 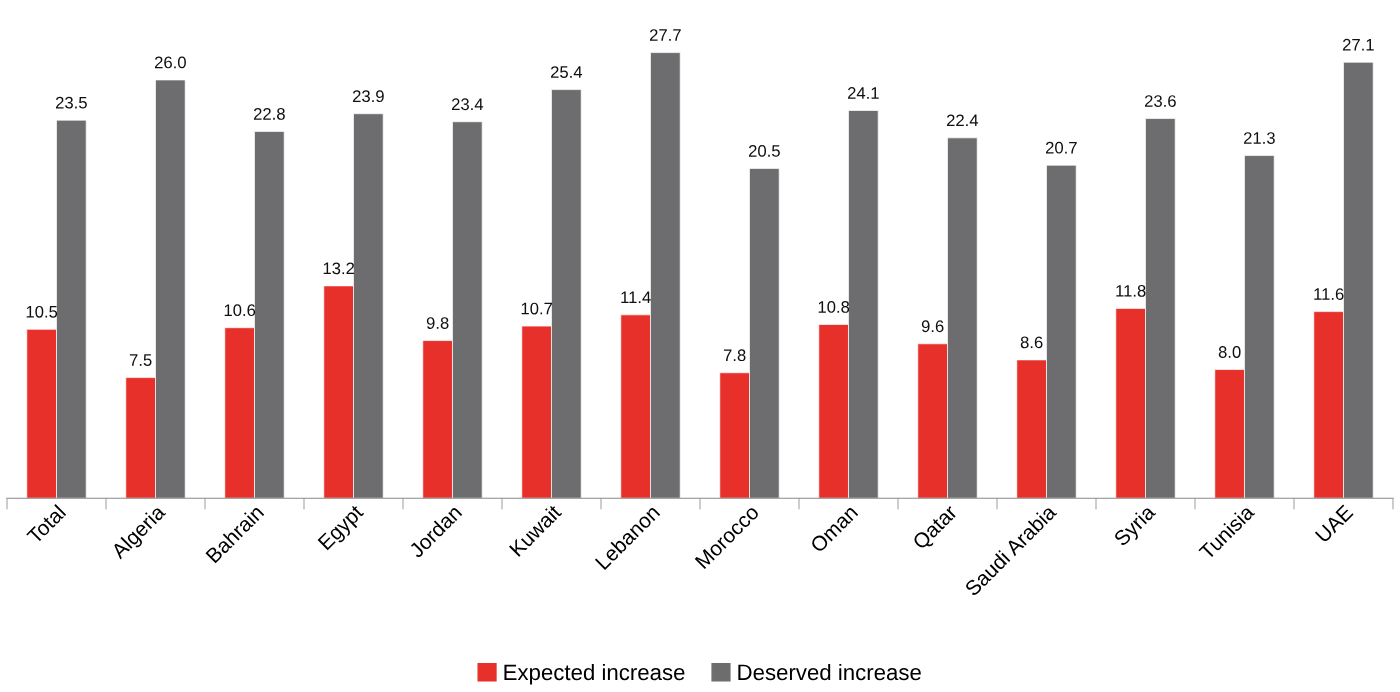 I want to click on data-label: 22.8, so click(x=269, y=114).